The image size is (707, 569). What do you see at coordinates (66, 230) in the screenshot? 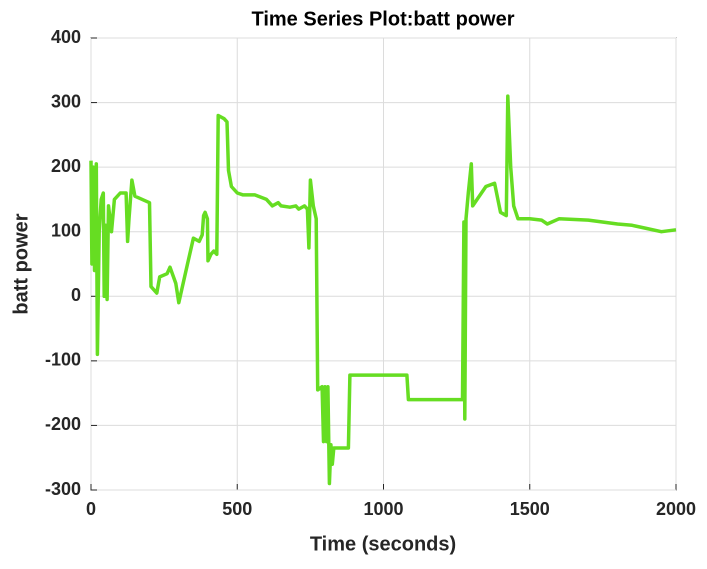
I see `y-tick-label: 100` at bounding box center [66, 230].